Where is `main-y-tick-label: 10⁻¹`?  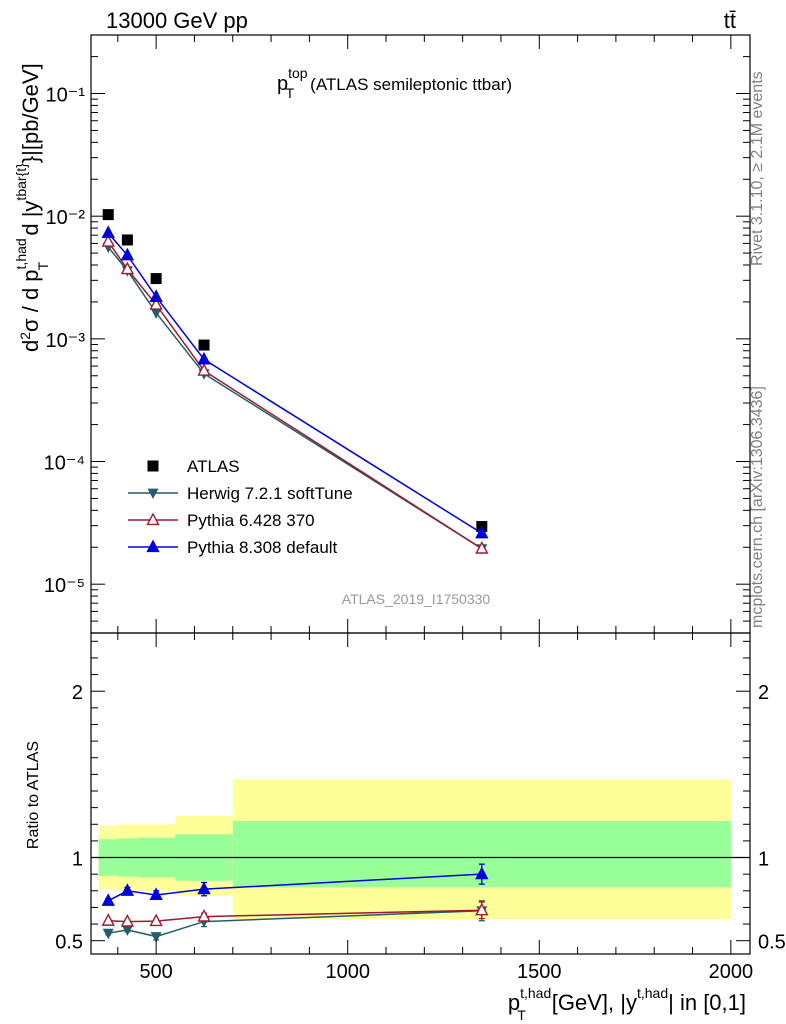
main-y-tick-label: 10⁻¹ is located at coordinates (66, 96).